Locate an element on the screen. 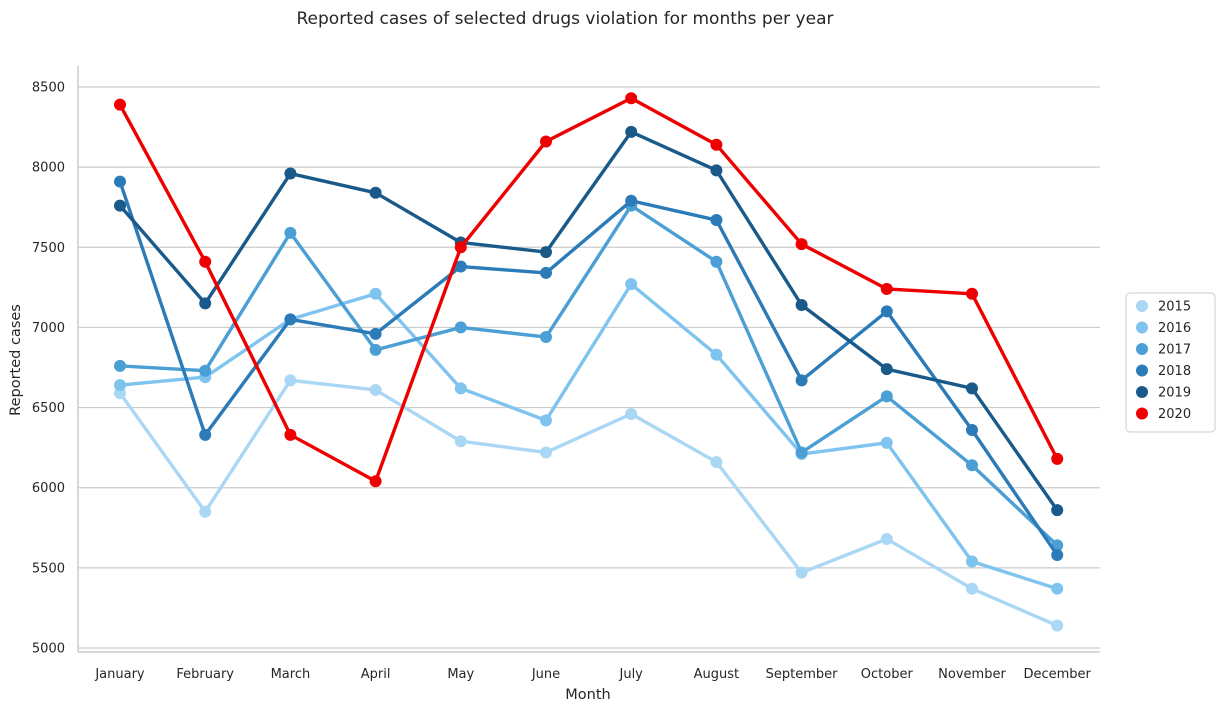 The height and width of the screenshot is (711, 1224). y-tick-label: 7500 is located at coordinates (48, 248).